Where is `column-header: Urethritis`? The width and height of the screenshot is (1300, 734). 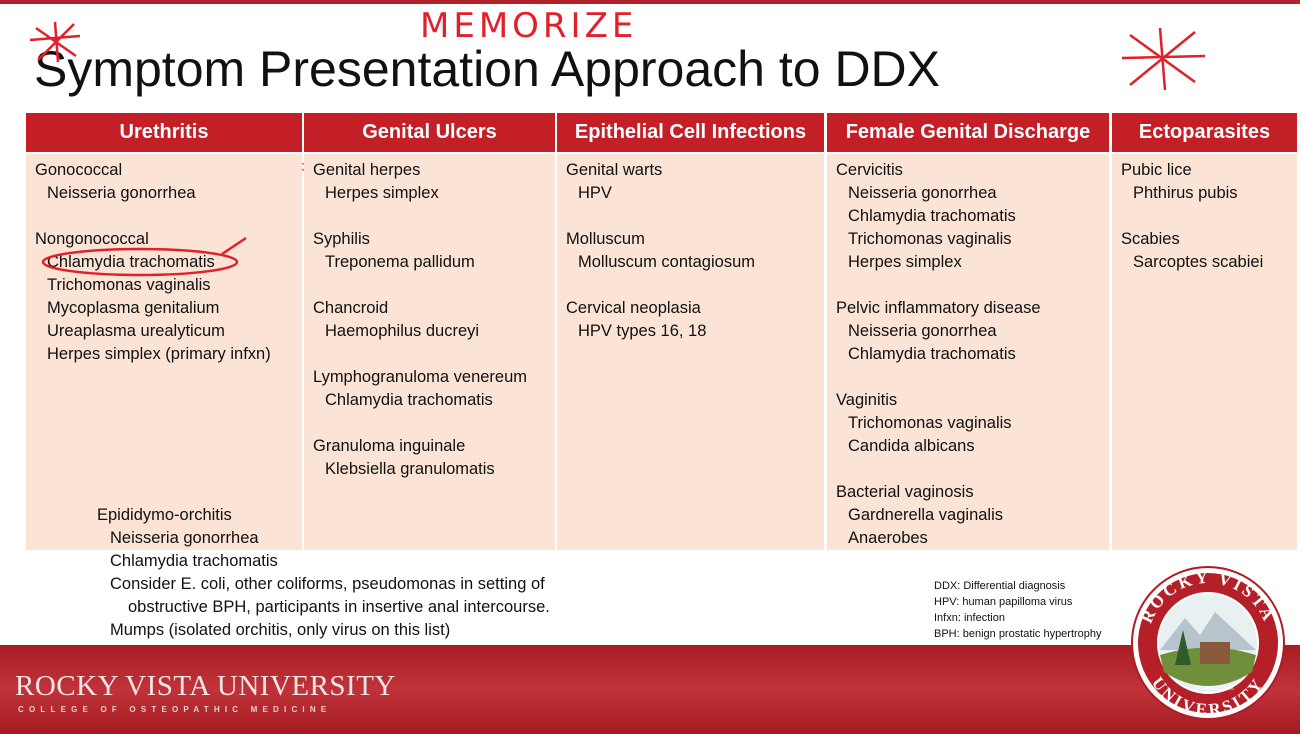
column-header: Urethritis is located at coordinates (164, 132).